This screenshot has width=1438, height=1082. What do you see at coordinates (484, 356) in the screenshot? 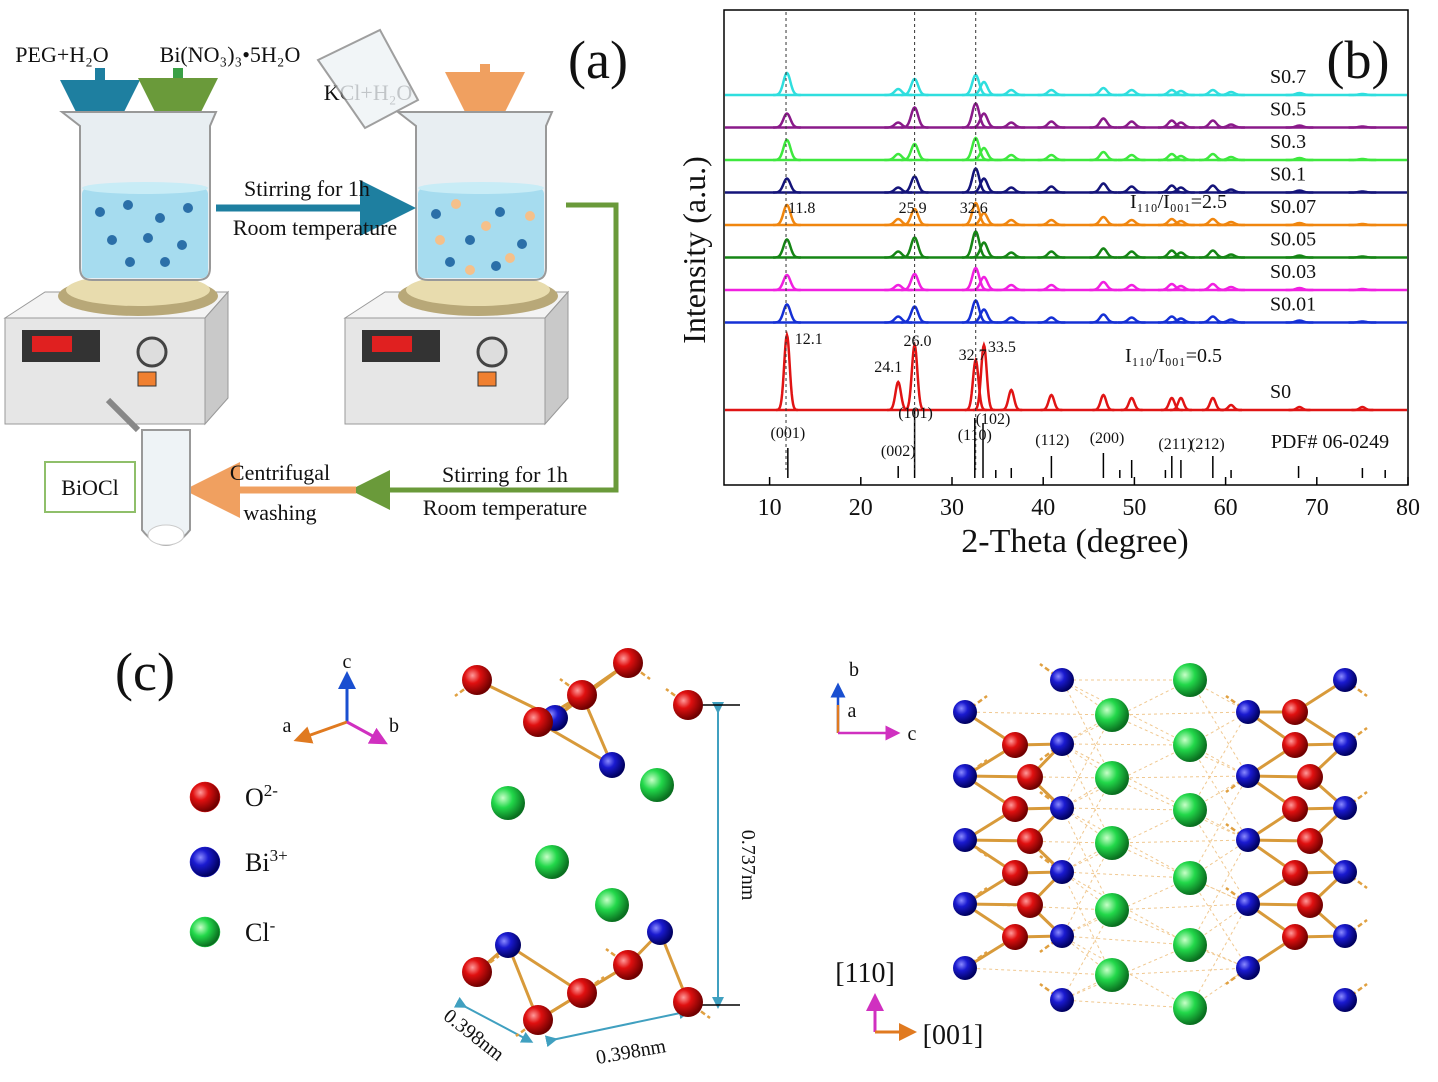
I see `arrow` at bounding box center [484, 356].